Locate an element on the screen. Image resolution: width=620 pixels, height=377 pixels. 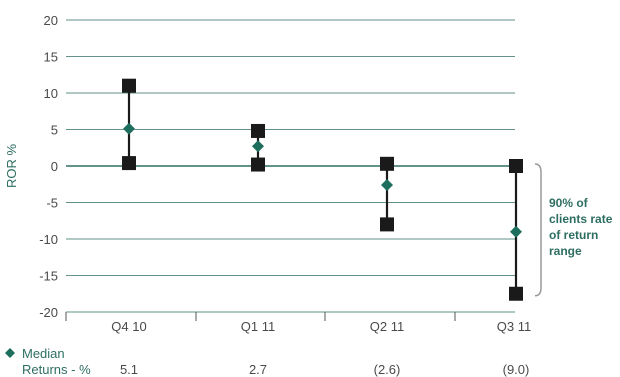
bracket-label-line: range is located at coordinates (565, 251).